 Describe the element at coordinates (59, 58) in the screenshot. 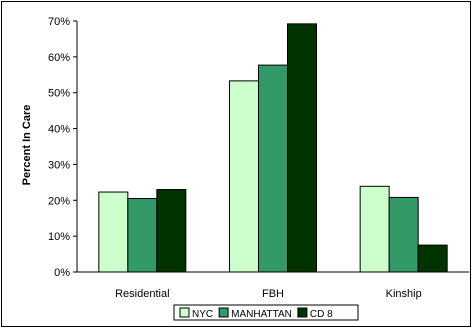

I see `y-tick-label: 60%` at that location.